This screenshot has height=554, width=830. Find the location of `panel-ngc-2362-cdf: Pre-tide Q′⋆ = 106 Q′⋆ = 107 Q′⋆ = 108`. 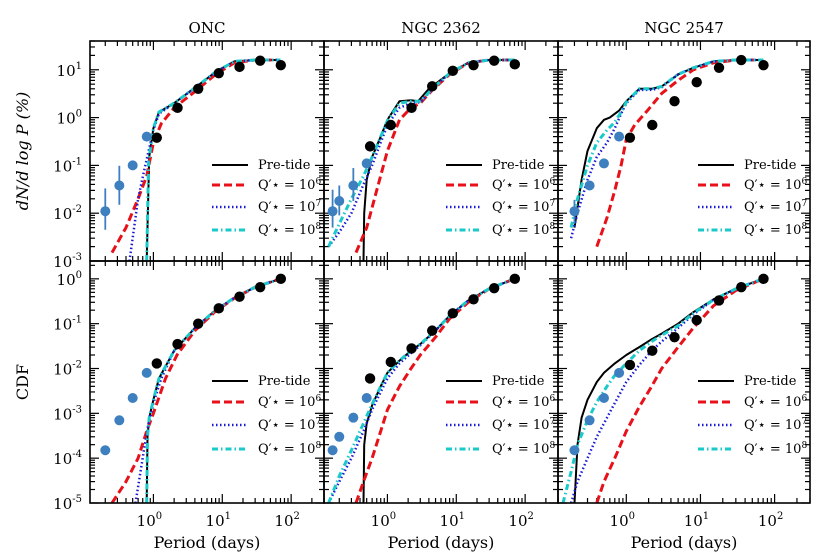

panel-ngc-2362-cdf: Pre-tide Q′⋆ = 106 Q′⋆ = 107 Q′⋆ = 108 is located at coordinates (441, 382).